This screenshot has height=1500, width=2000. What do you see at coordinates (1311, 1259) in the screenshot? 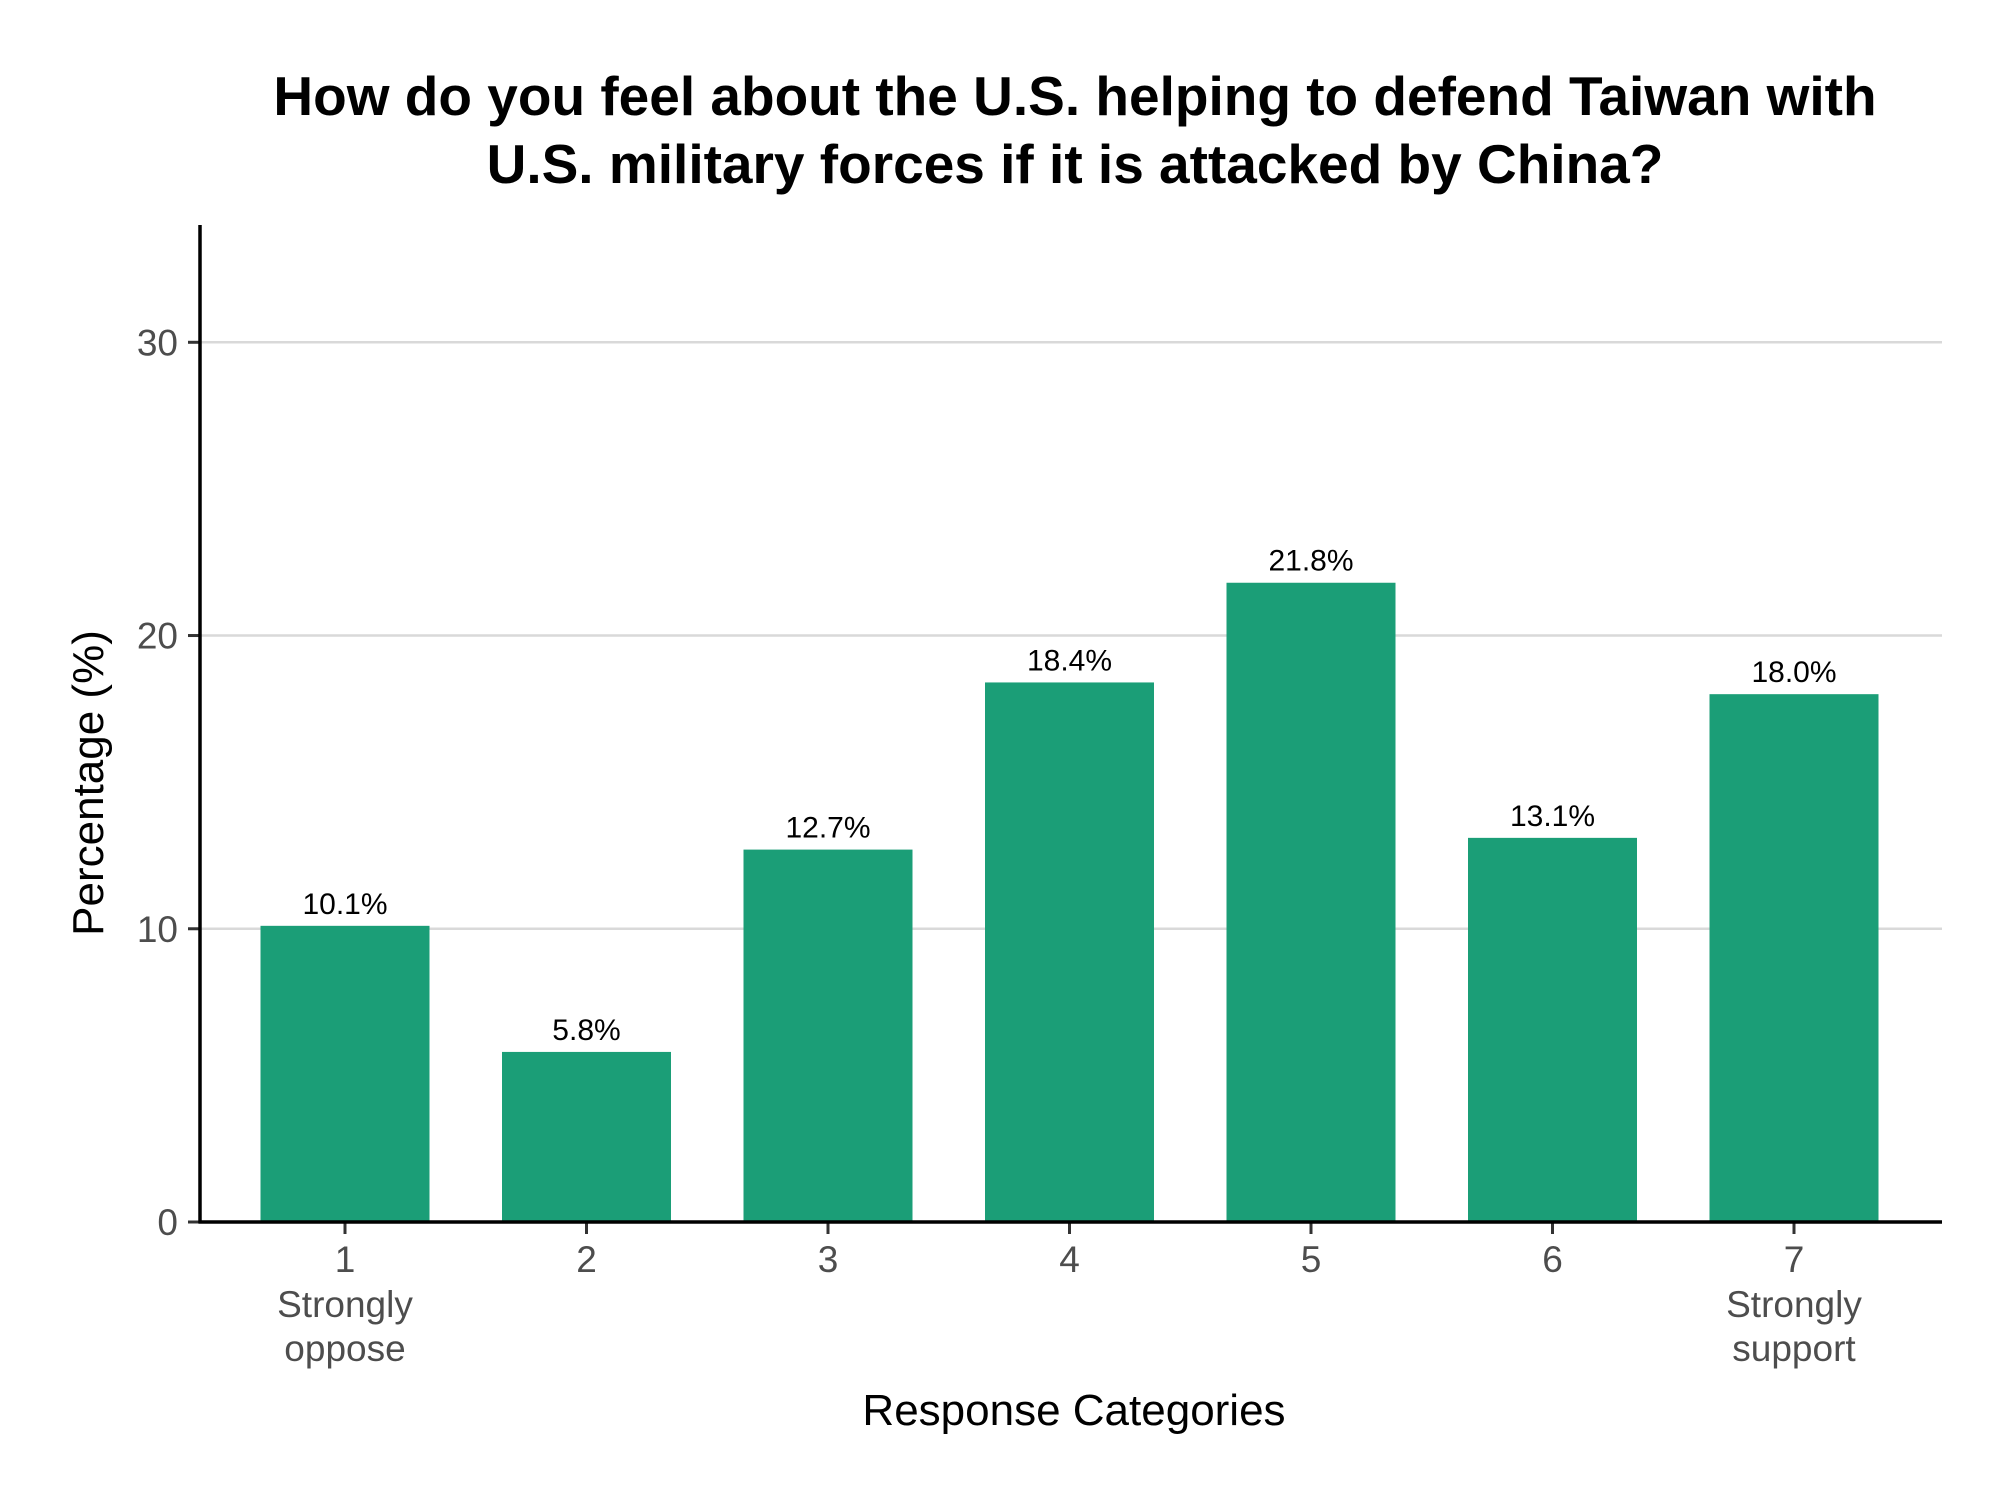
I see `x-tick-label-5: 5` at bounding box center [1311, 1259].